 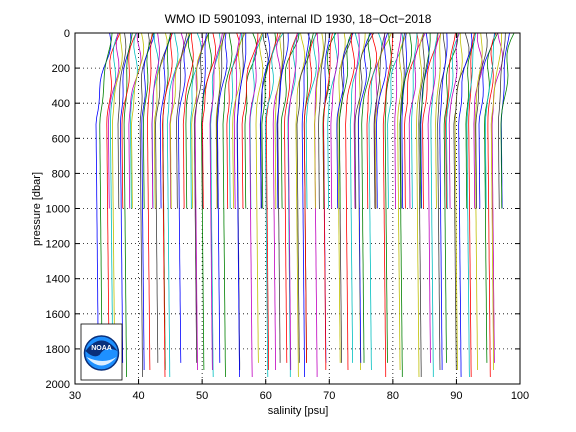 What do you see at coordinates (61, 69) in the screenshot?
I see `y-tick-label: 200` at bounding box center [61, 69].